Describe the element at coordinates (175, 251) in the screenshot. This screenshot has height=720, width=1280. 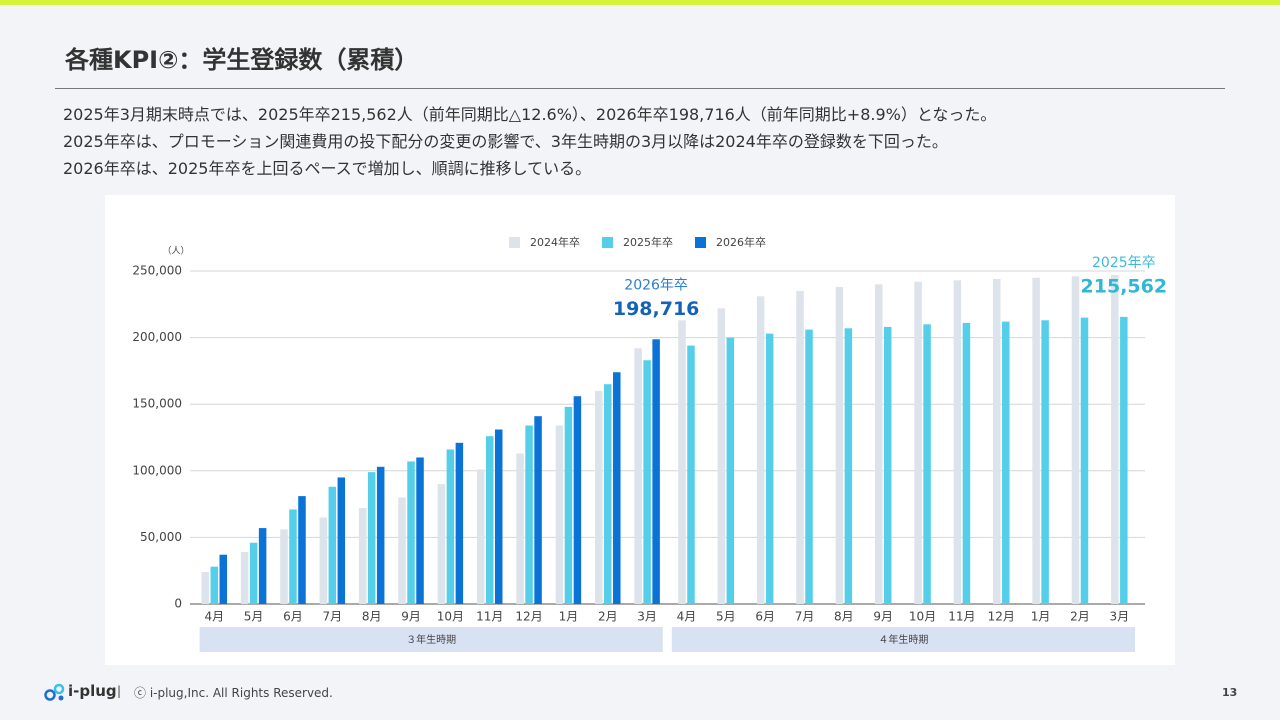
I see `y-axis-label: （人）` at that location.